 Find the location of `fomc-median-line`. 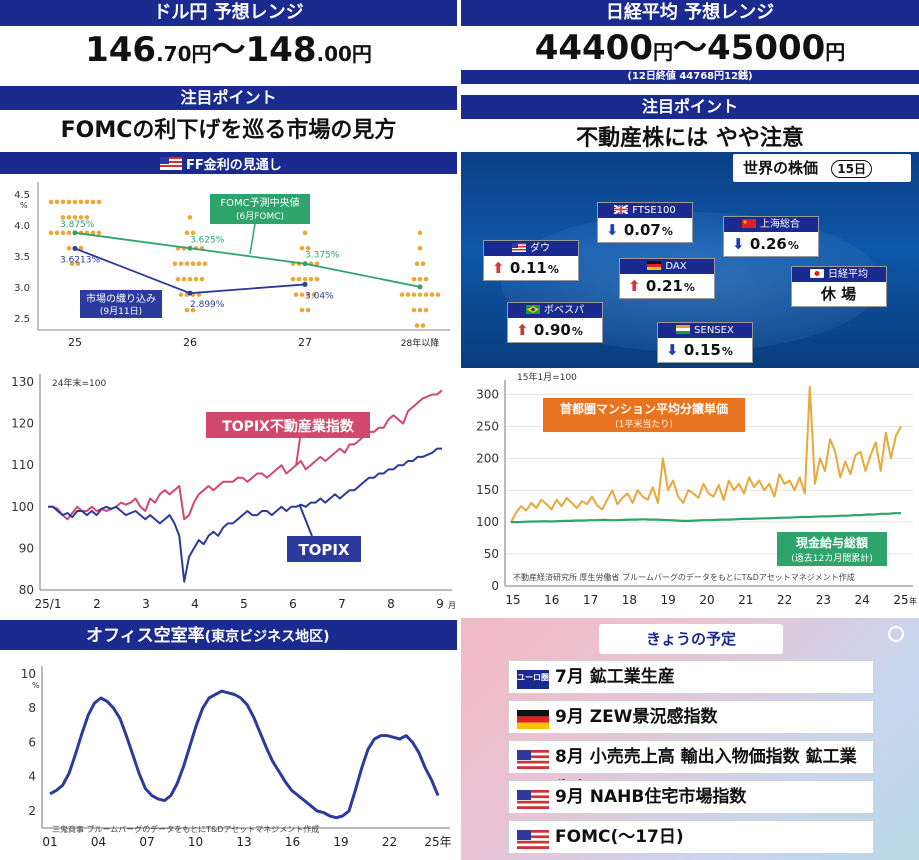

fomc-median-line is located at coordinates (247, 259).